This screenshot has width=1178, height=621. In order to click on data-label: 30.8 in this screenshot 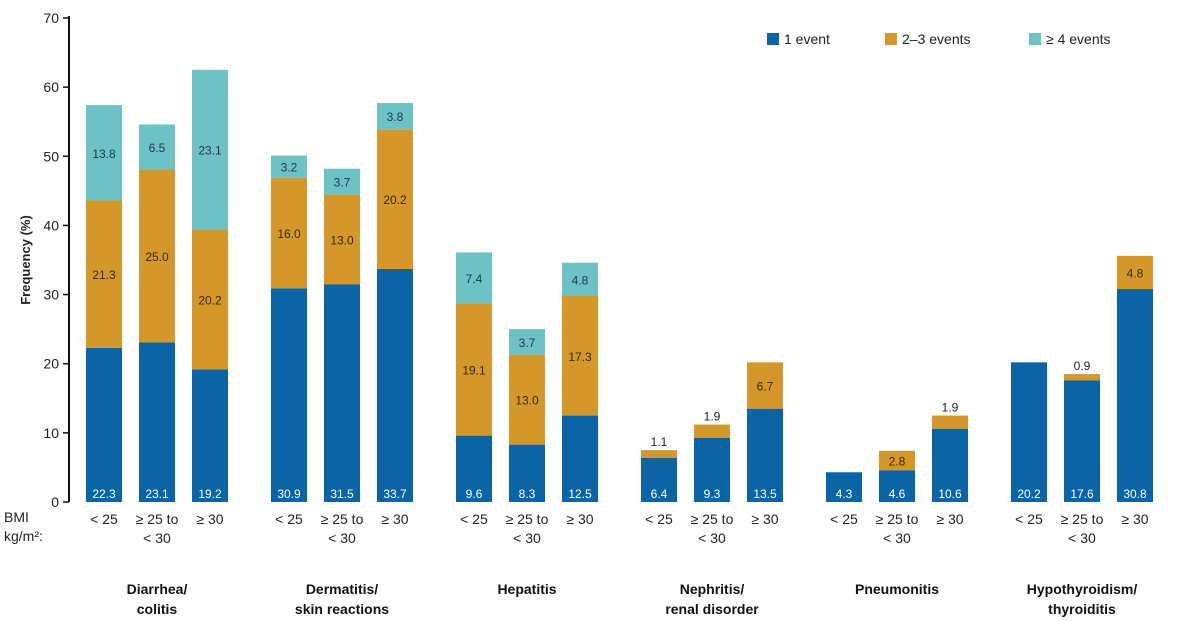, I will do `click(1135, 494)`.